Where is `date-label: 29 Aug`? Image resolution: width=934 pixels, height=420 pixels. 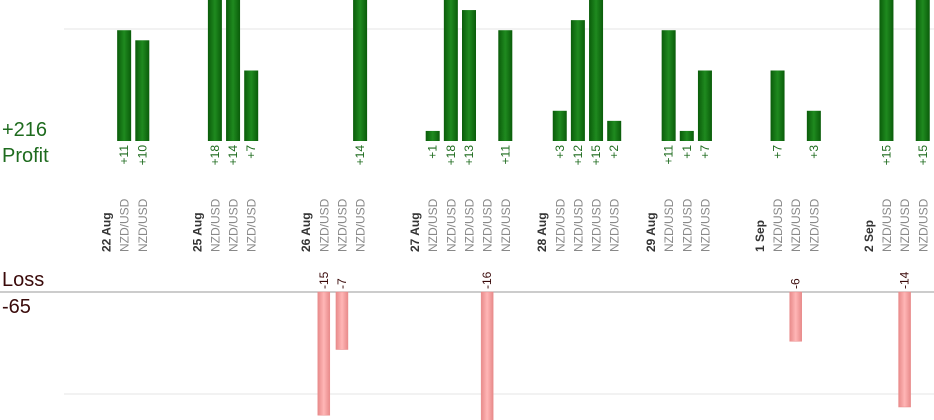 date-label: 29 Aug is located at coordinates (651, 232).